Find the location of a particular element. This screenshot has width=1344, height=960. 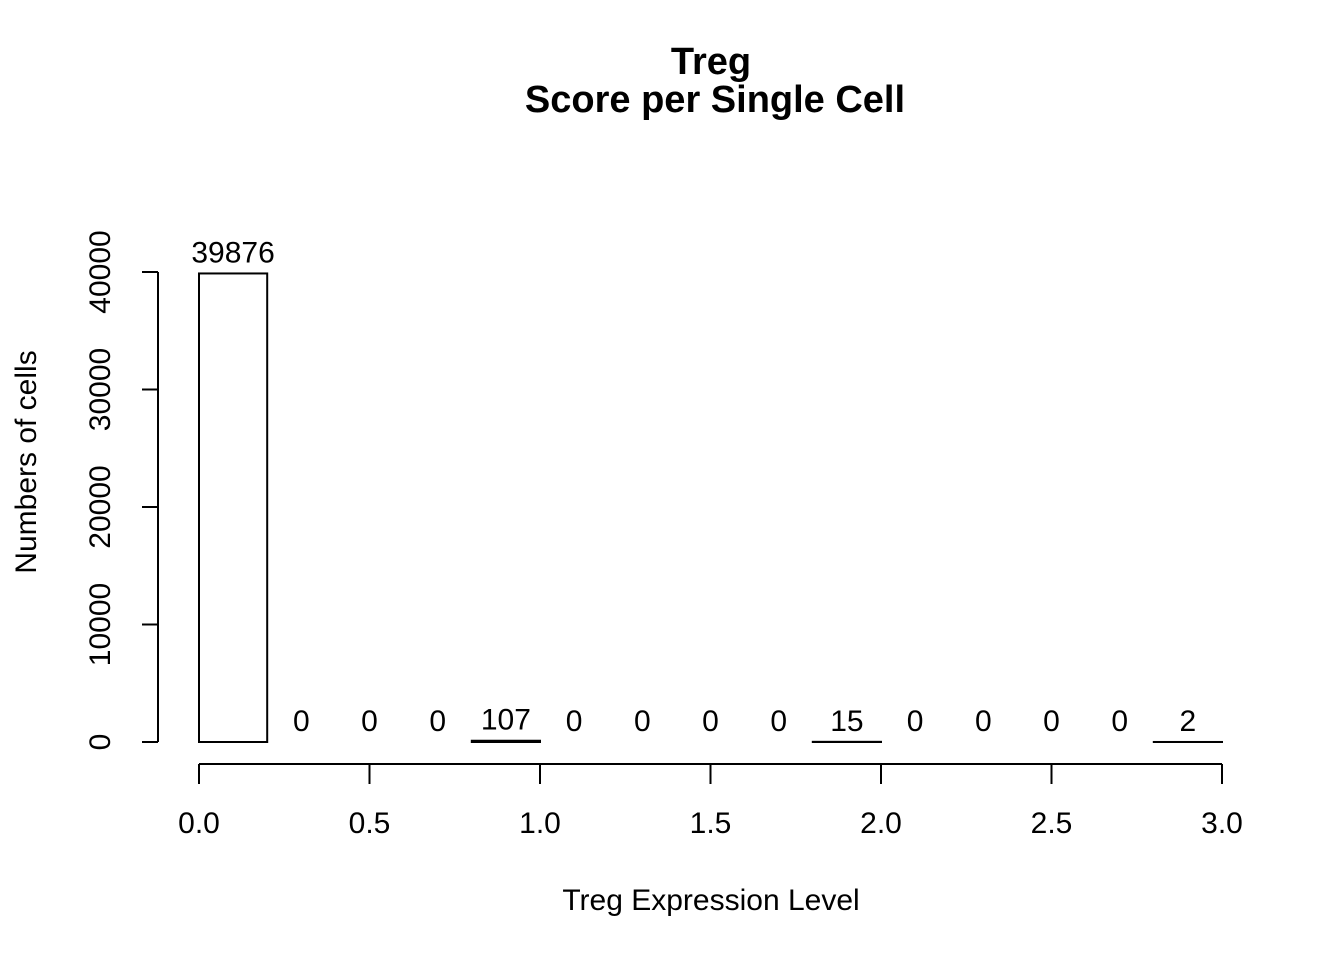

bar-count-label: 107 is located at coordinates (506, 720).